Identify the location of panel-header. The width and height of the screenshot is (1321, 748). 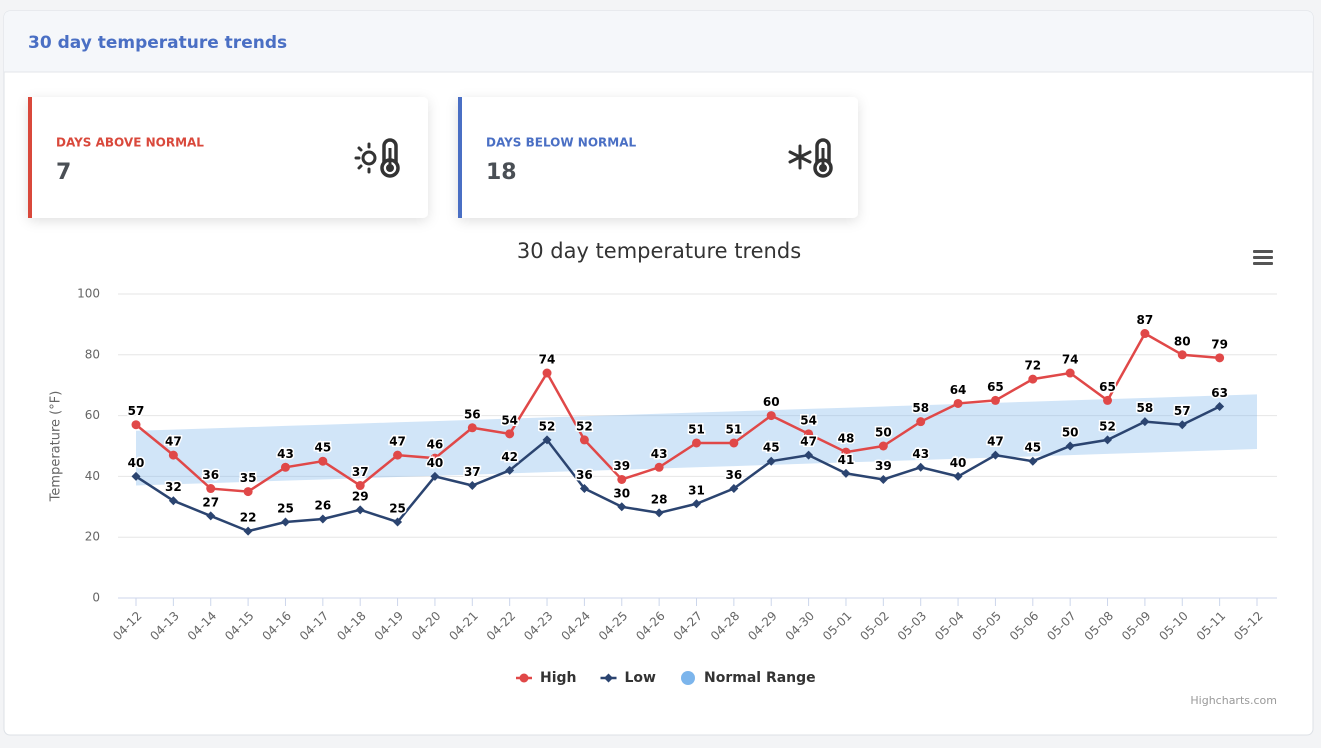
(658, 41).